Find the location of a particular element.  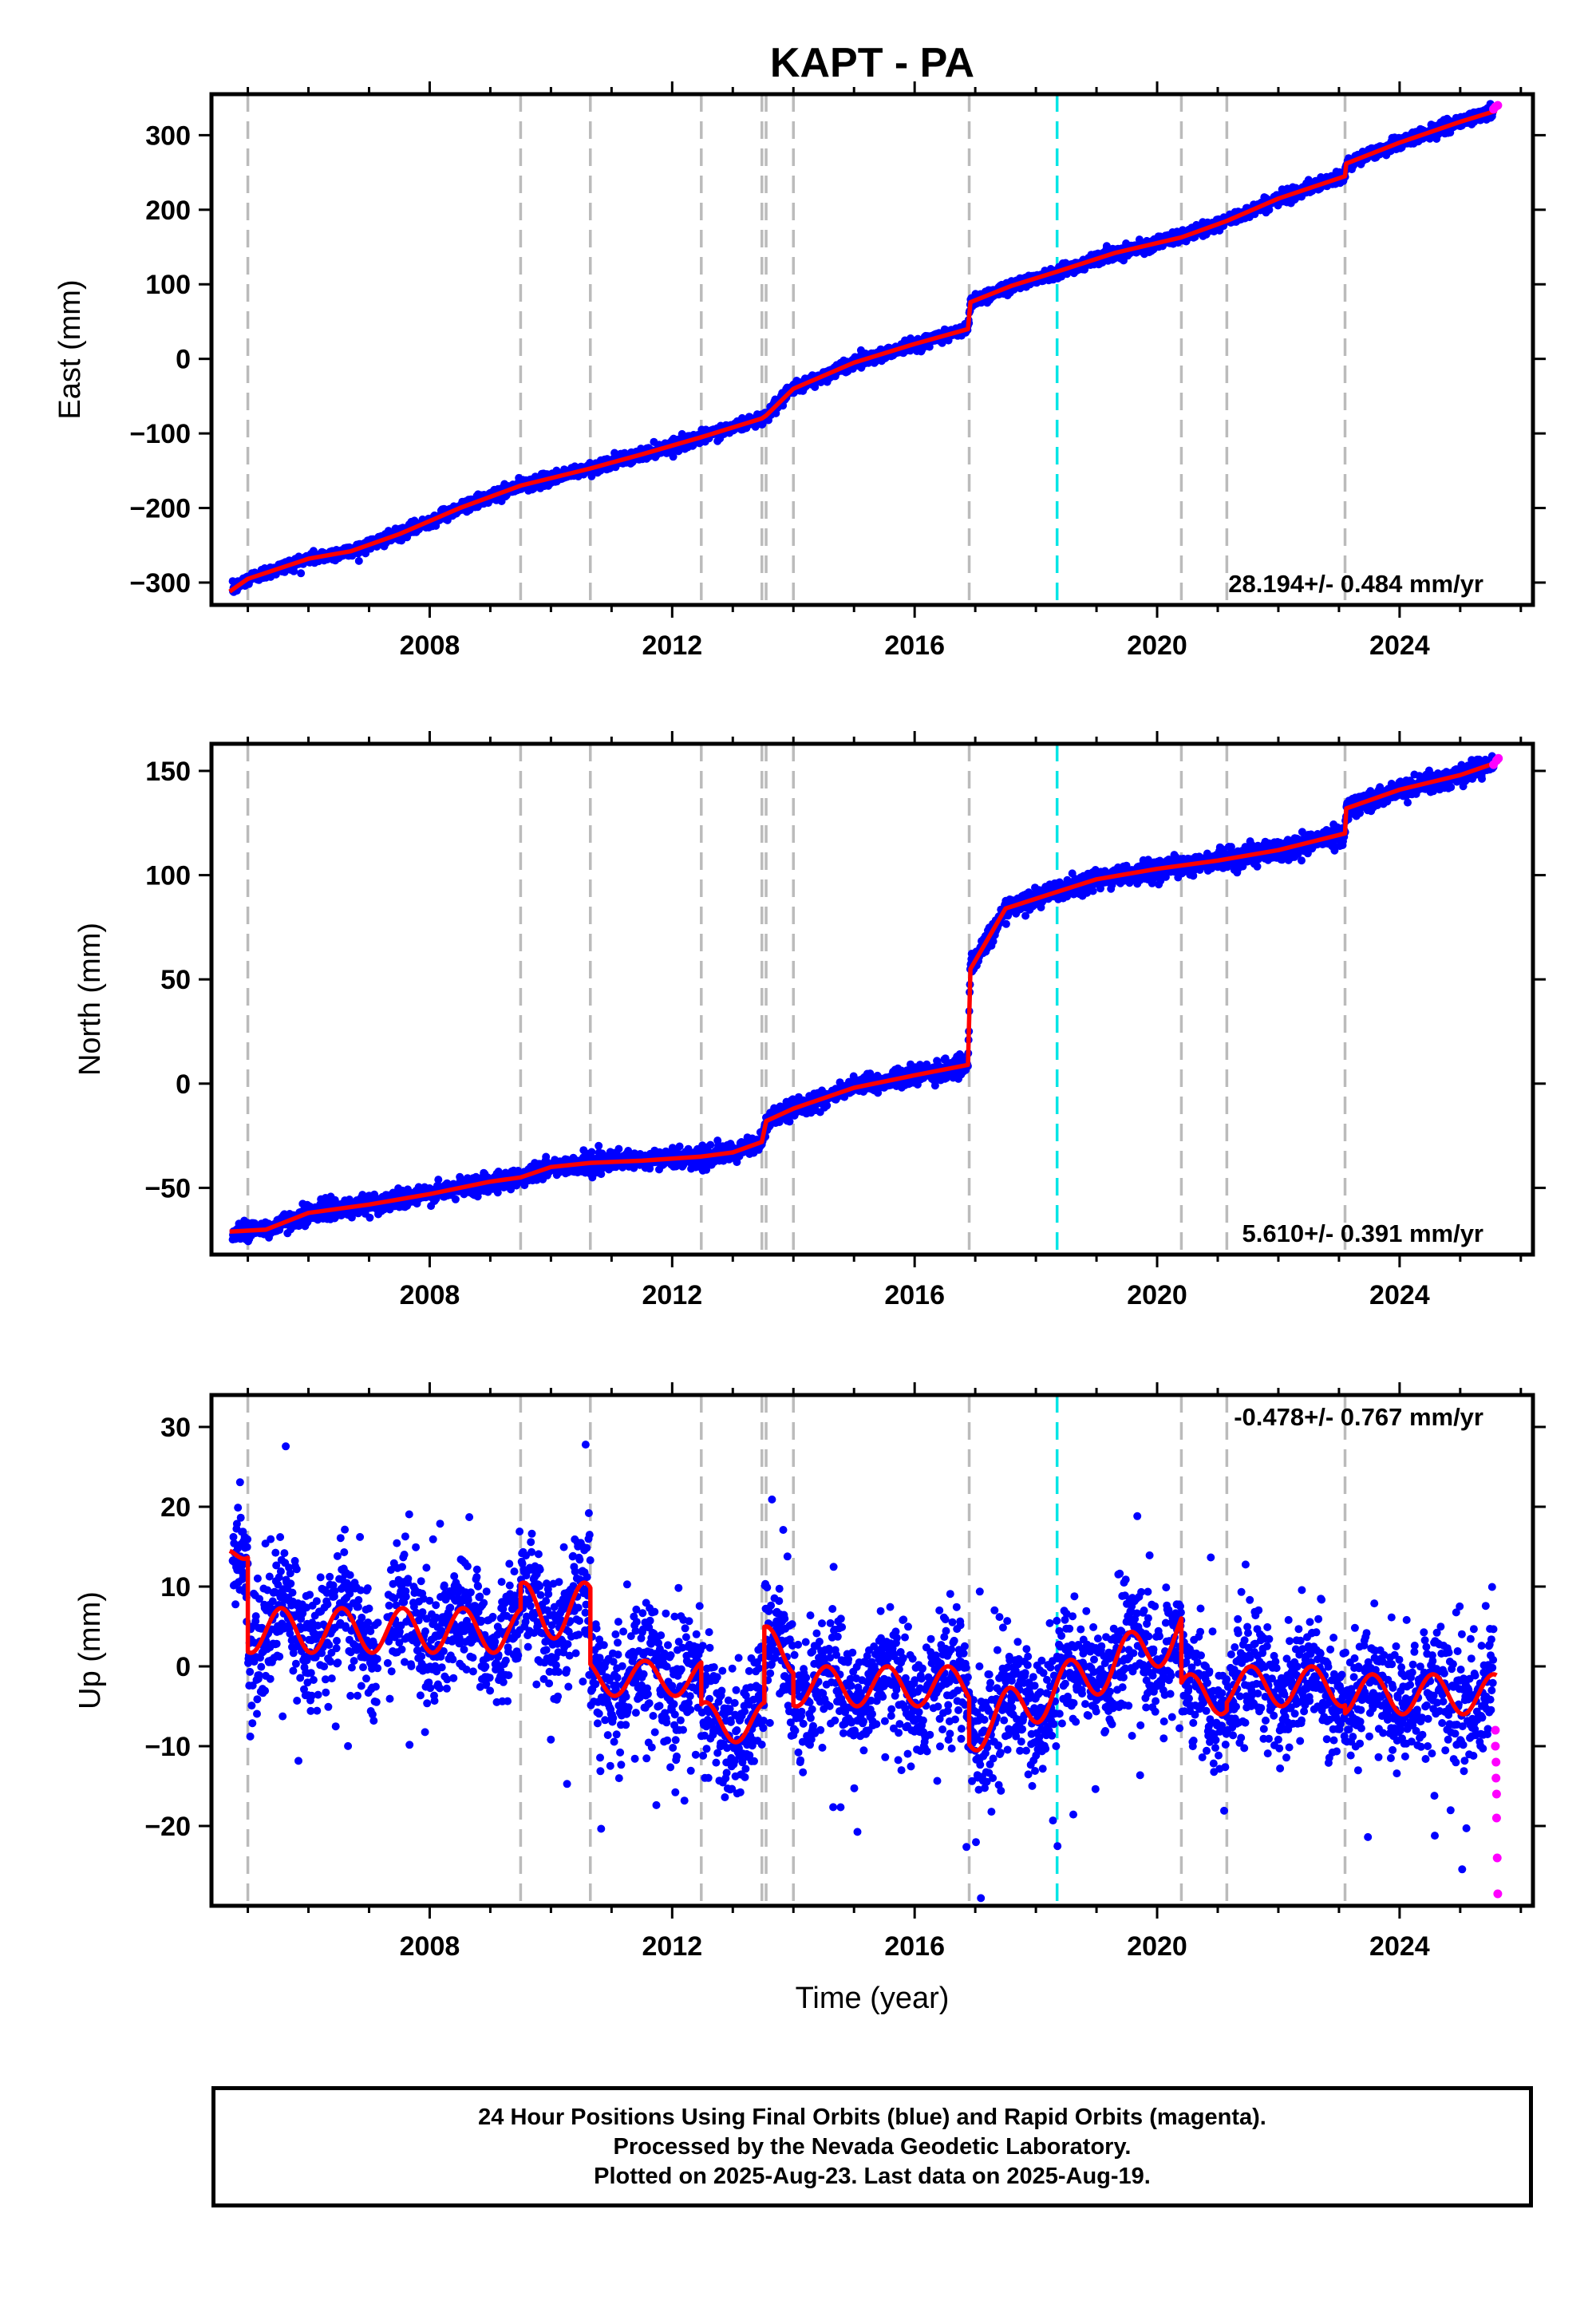

y-tick-label: −200 is located at coordinates (160, 509).